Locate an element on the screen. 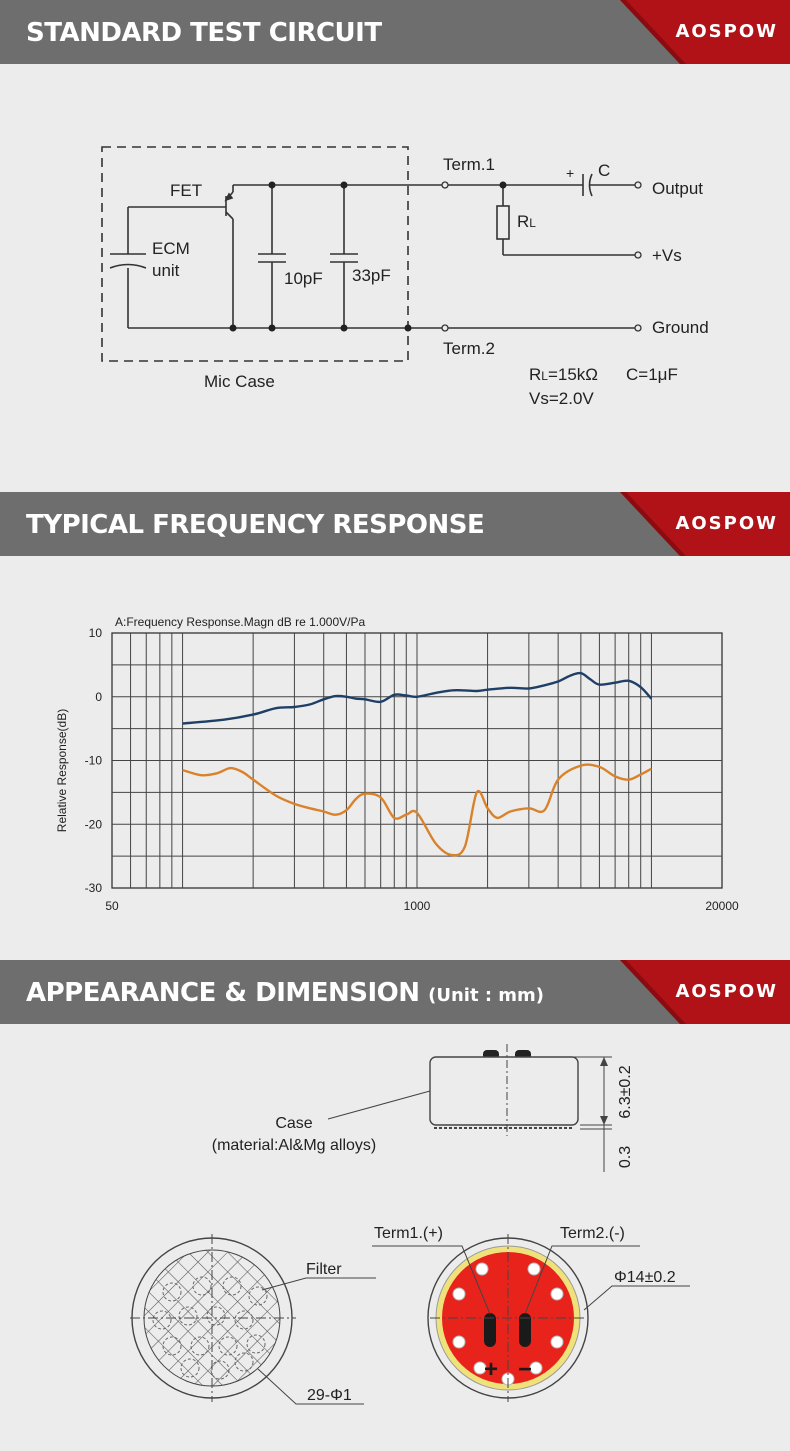 The height and width of the screenshot is (1451, 790). y-axis-label: Relative Response(dB) is located at coordinates (62, 770).